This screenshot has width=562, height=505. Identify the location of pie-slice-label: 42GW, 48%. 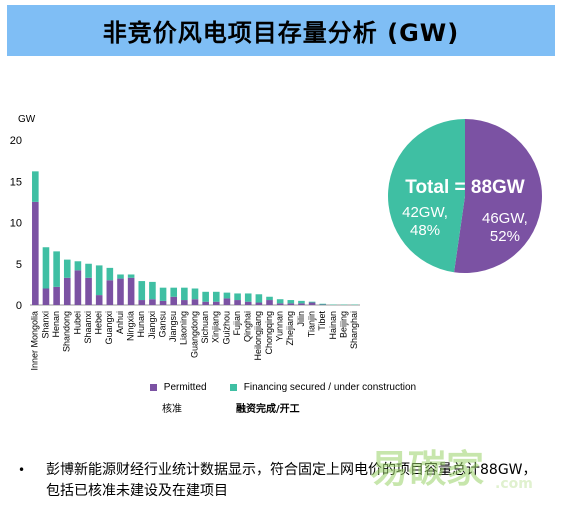
(425, 221).